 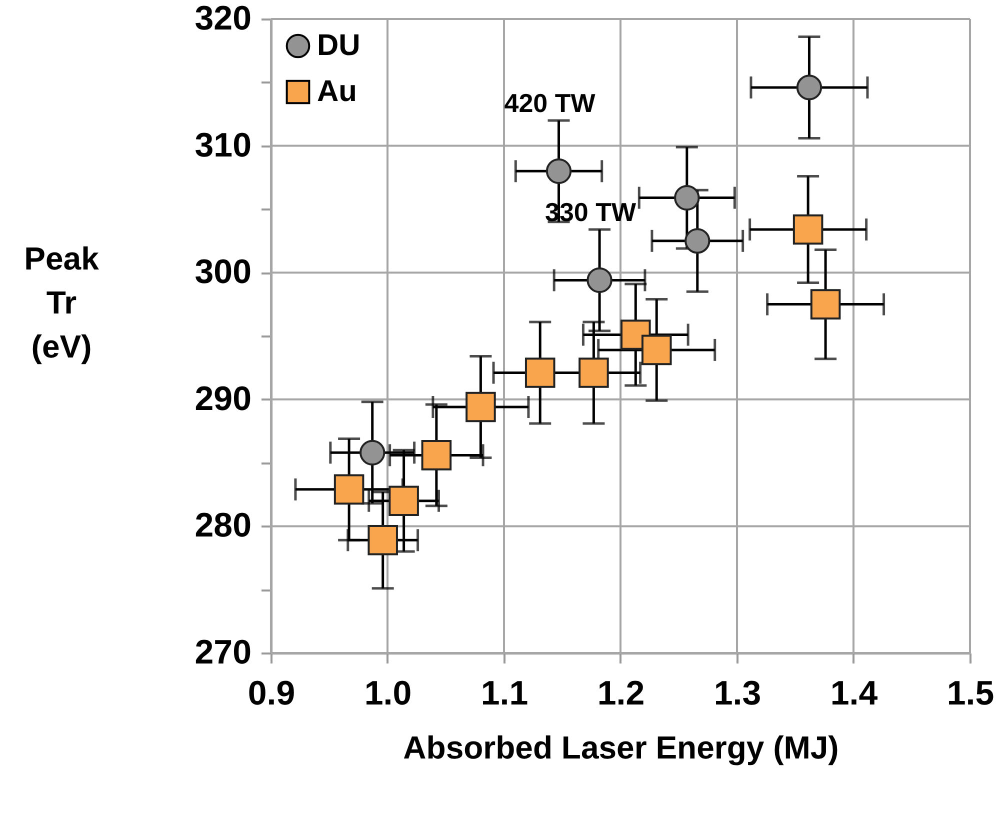 I want to click on y-axis-title: Peak Tr (eV), so click(x=62, y=302).